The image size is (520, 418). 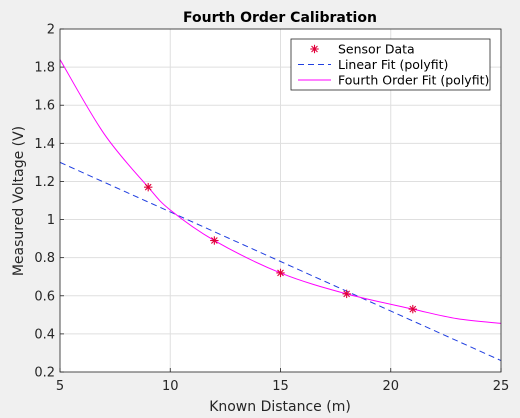 I want to click on y-tick-label: 1.2, so click(x=44, y=182).